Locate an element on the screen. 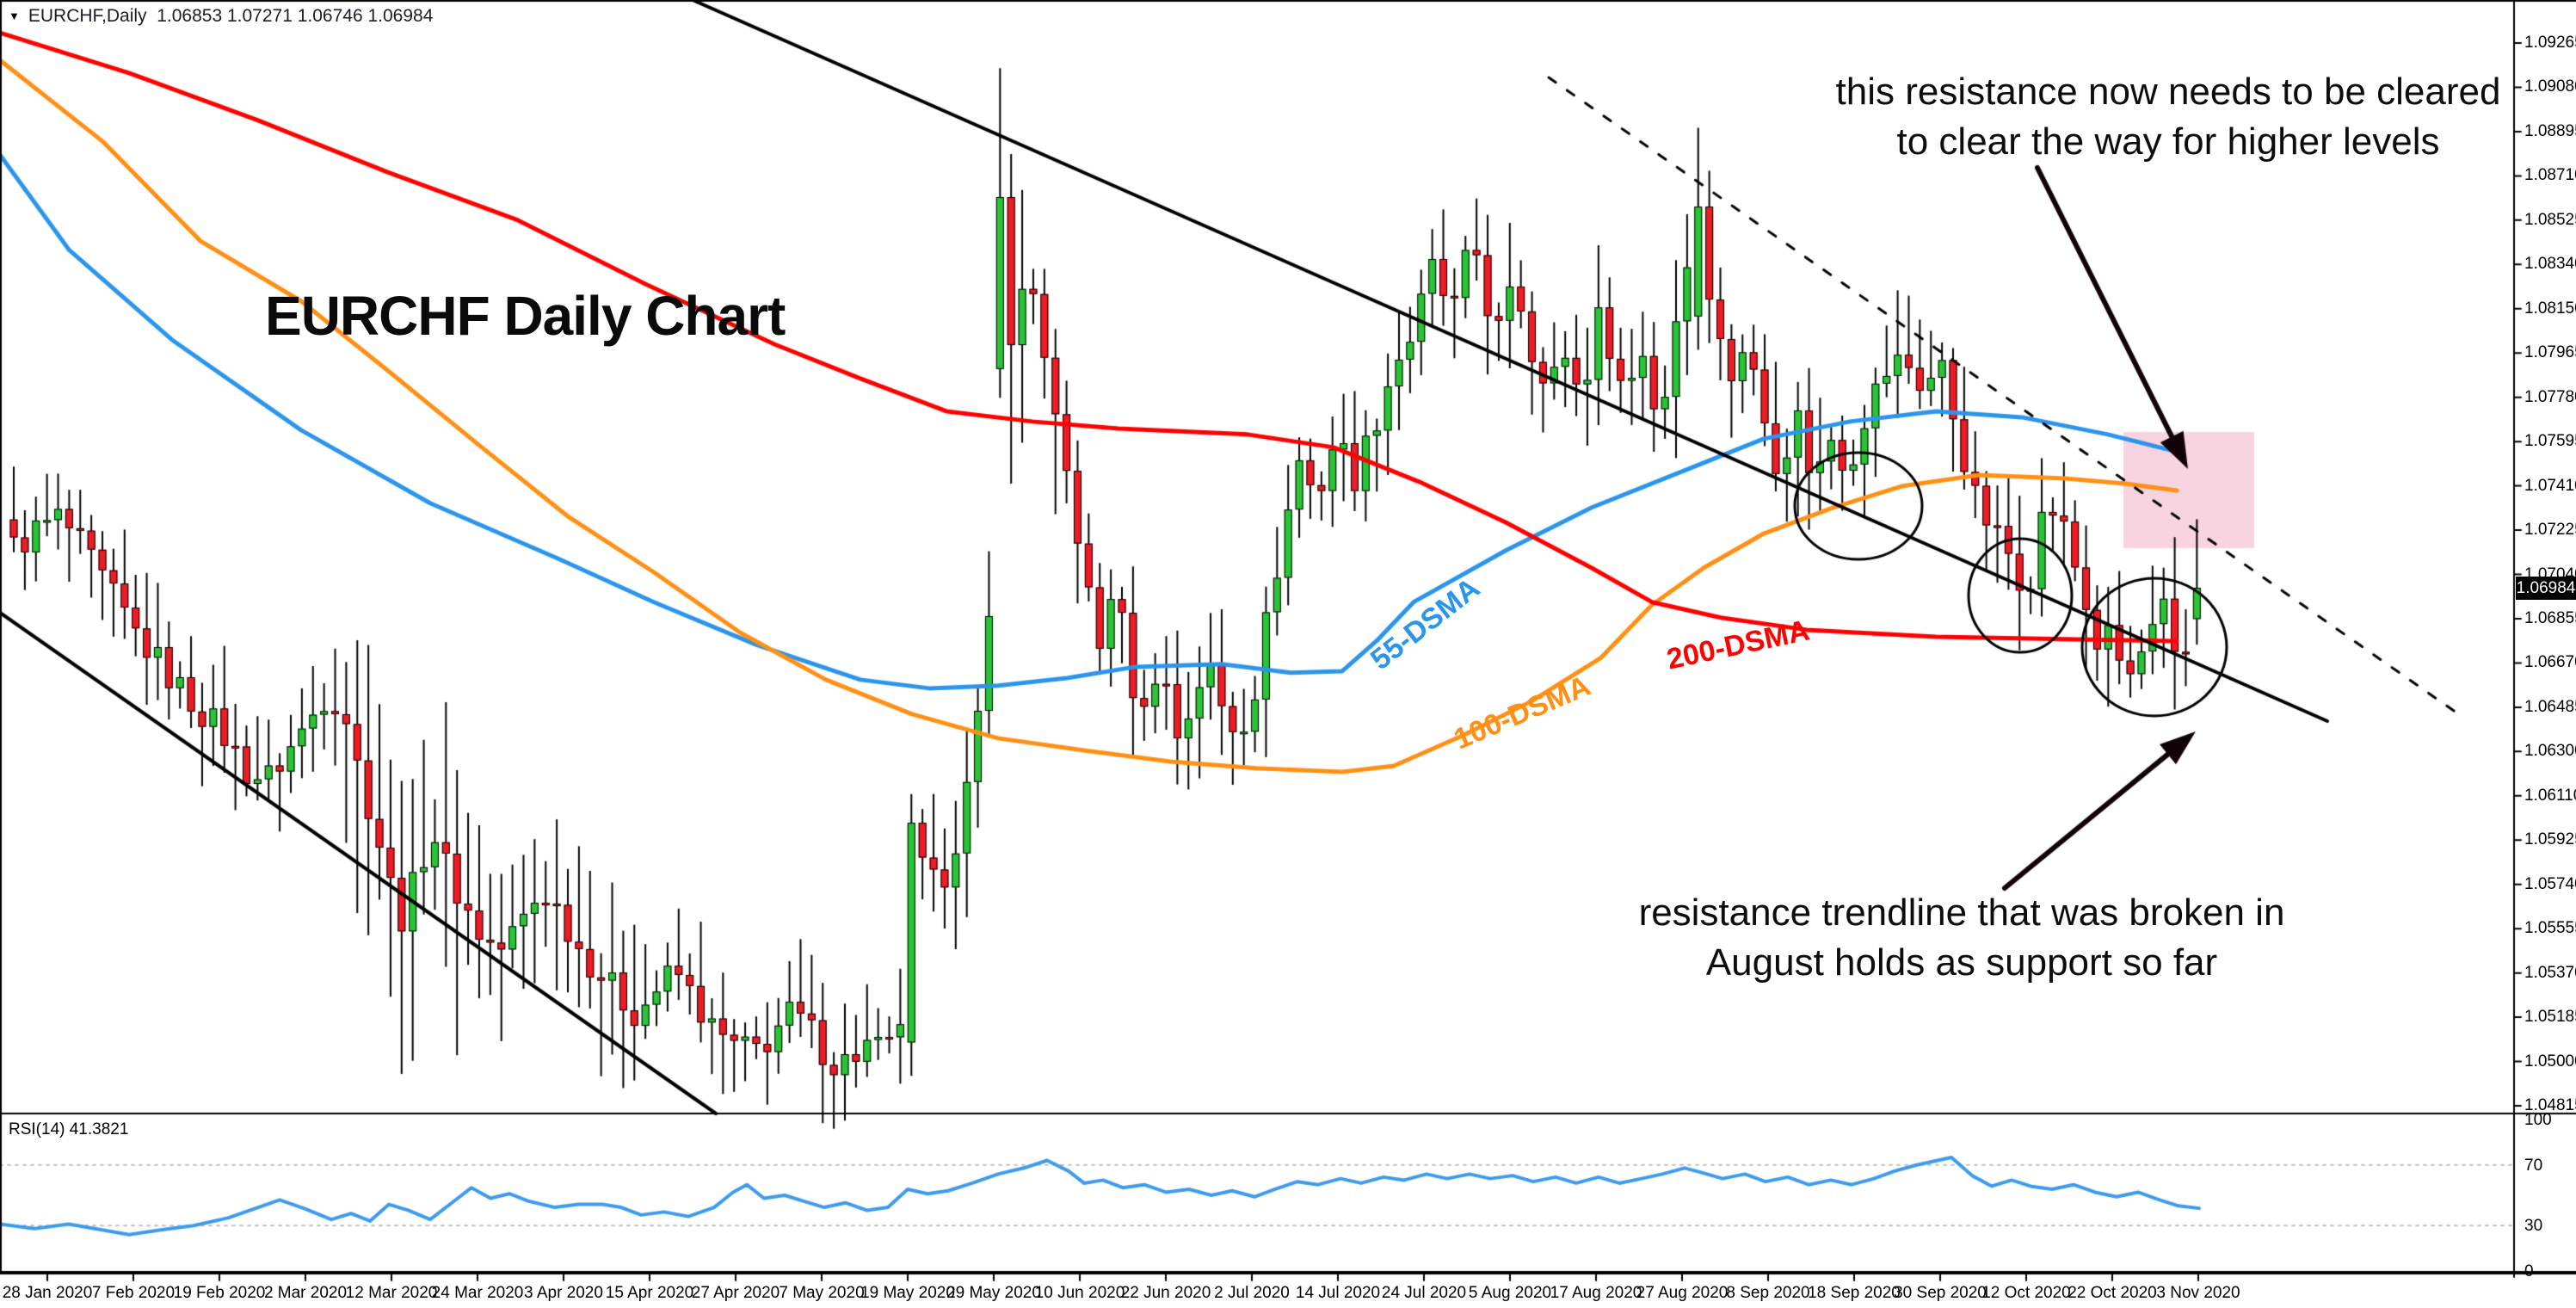 This screenshot has height=1308, width=2576. date-label: 27 Apr 2020 is located at coordinates (735, 1293).